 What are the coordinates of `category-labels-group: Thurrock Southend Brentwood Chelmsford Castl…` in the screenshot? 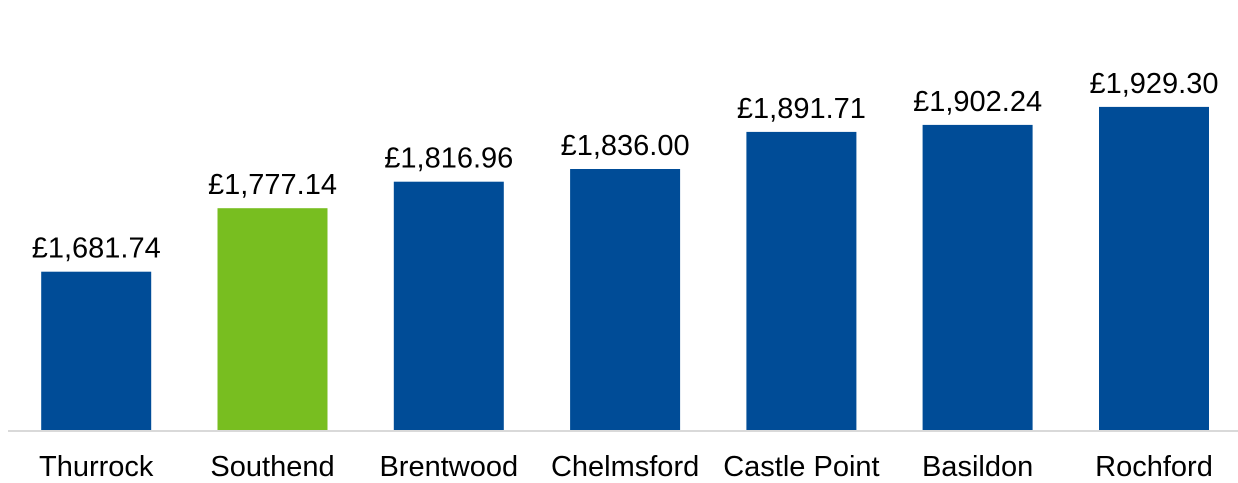 It's located at (626, 467).